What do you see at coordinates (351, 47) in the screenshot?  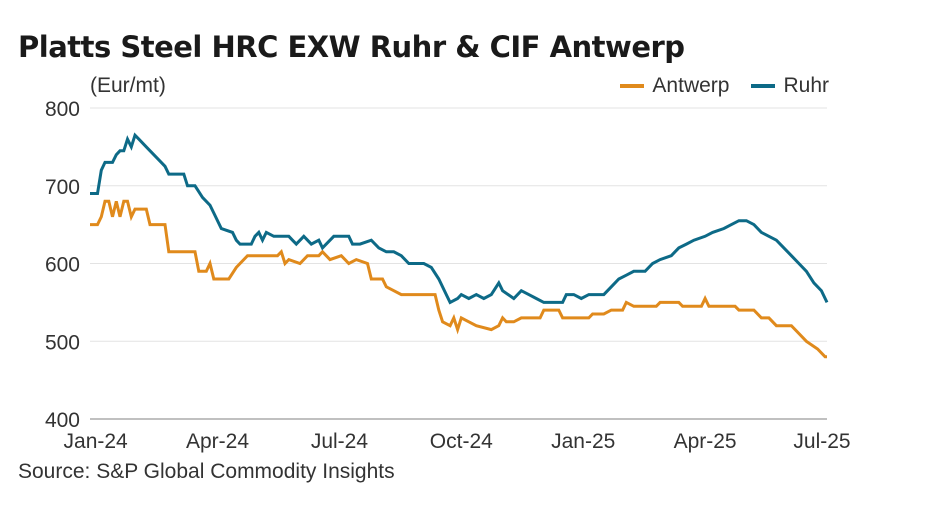 I see `chart-title: Platts Steel HRC EXW Ruhr & CIF Antwerp` at bounding box center [351, 47].